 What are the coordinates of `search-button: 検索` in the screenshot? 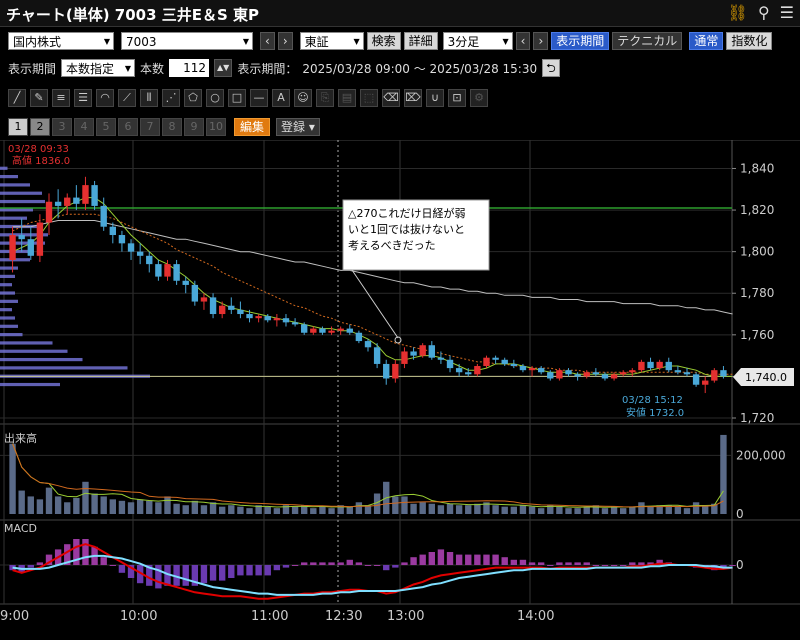 It's located at (383, 41).